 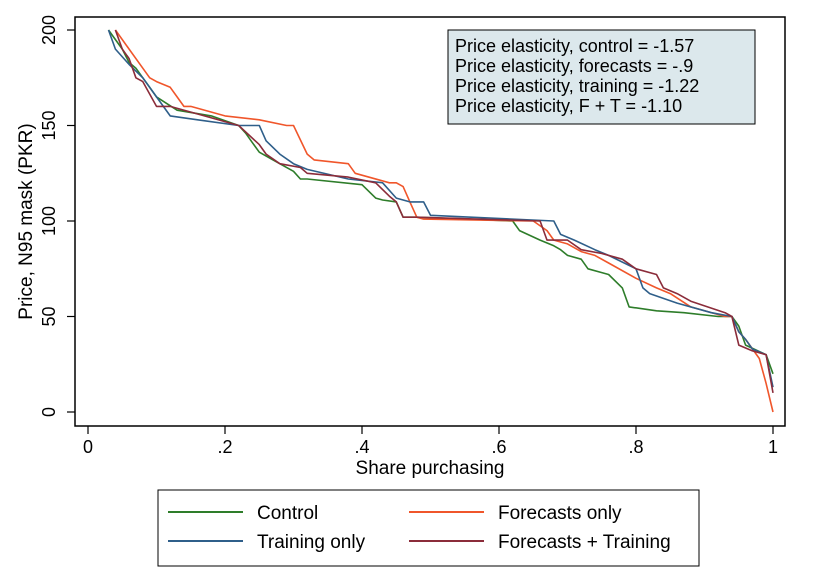 I want to click on x-tick-label: .2, so click(x=224, y=447).